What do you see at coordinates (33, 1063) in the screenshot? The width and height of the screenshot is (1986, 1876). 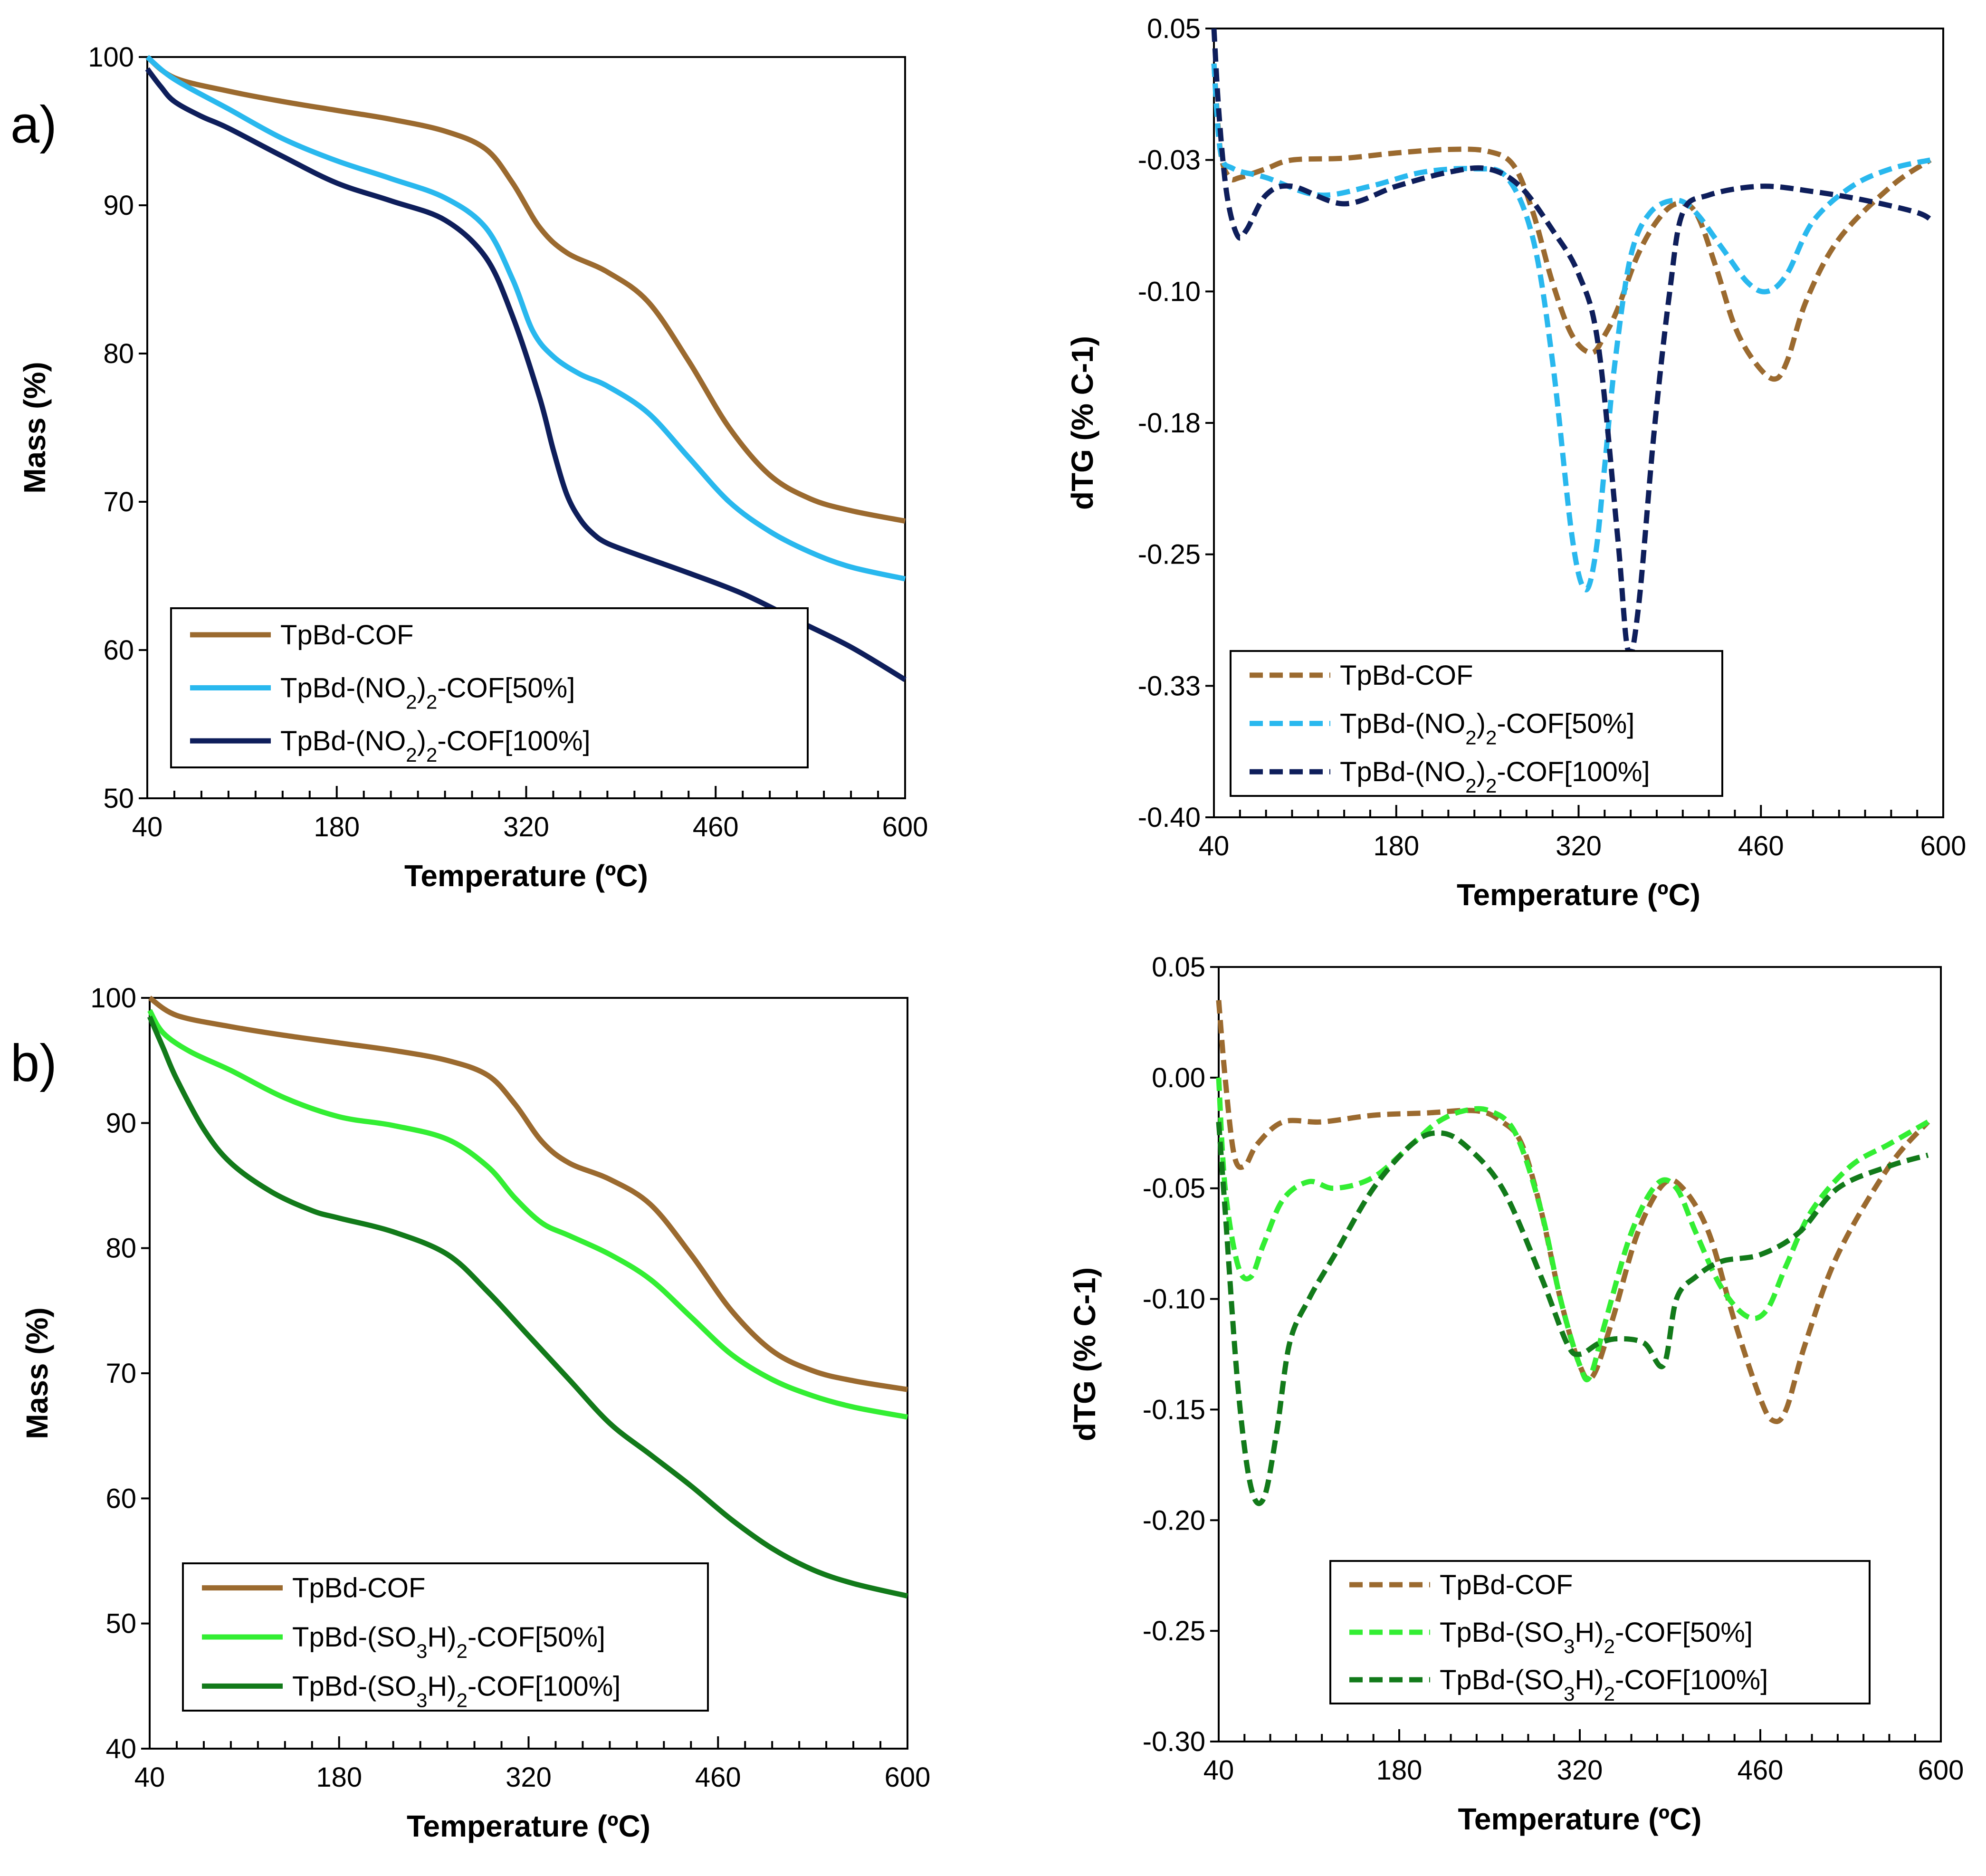 I see `panel-label-b: b)` at bounding box center [33, 1063].